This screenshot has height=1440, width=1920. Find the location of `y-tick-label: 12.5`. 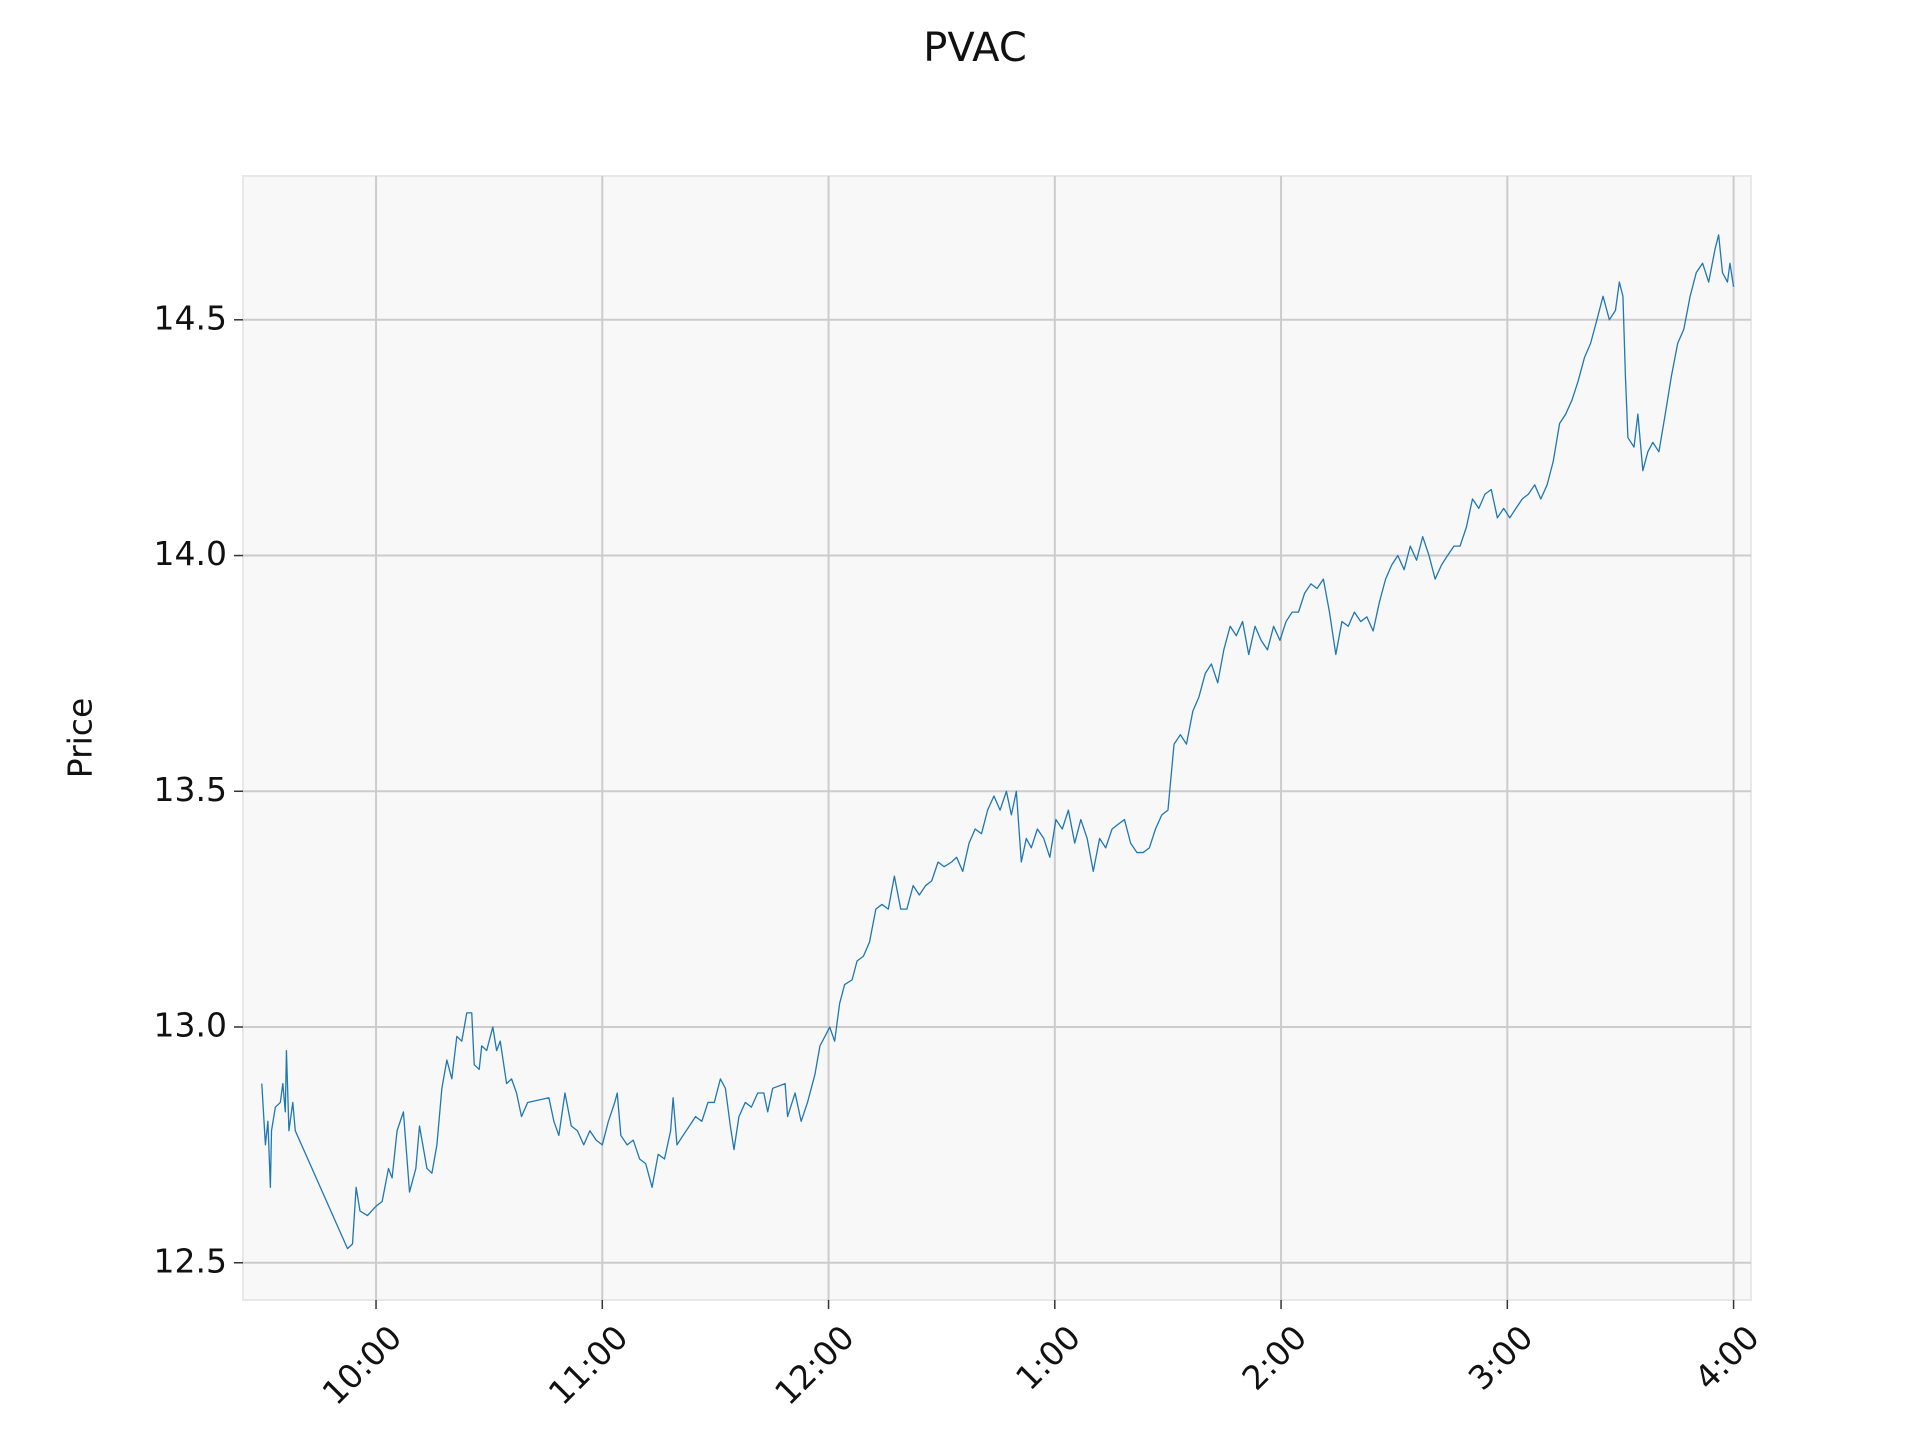

y-tick-label: 12.5 is located at coordinates (190, 1260).